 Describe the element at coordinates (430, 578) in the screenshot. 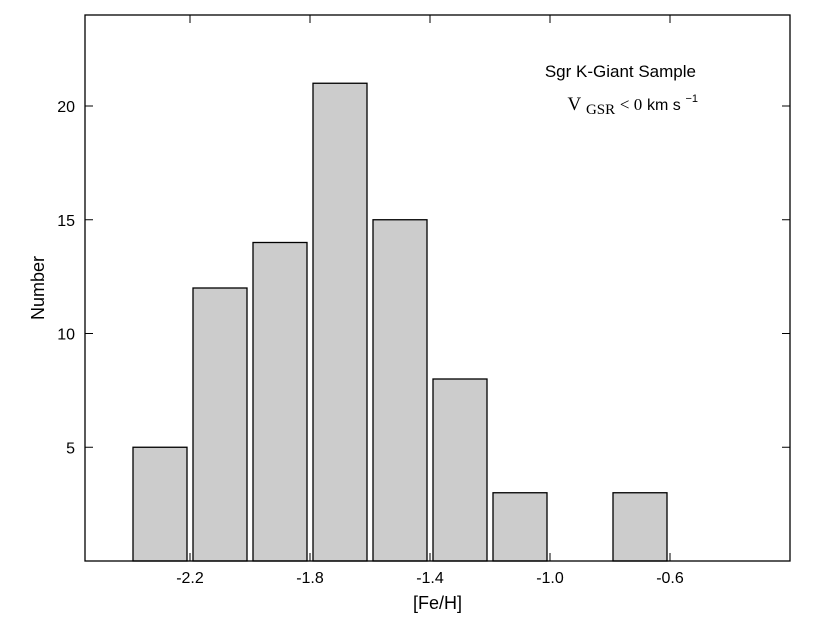

I see `x-tick-label: -1.4` at that location.